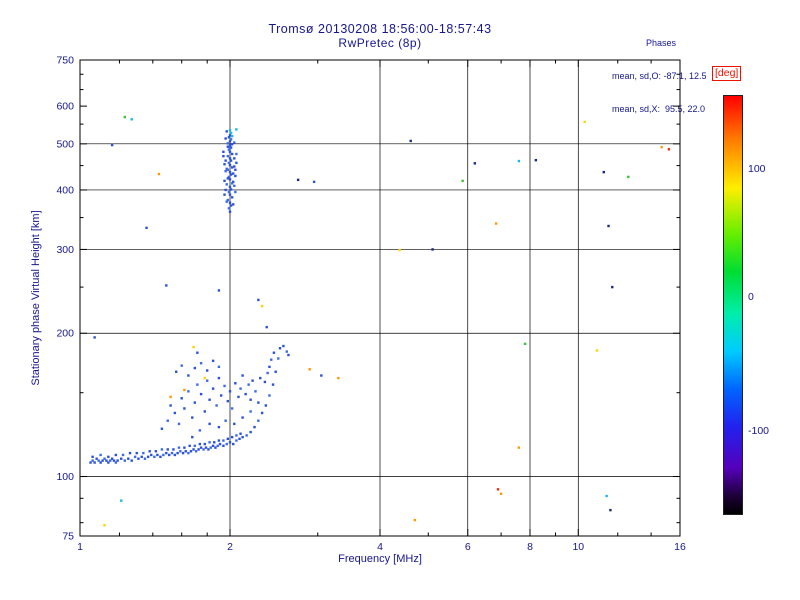  I want to click on x-tick-label: 8, so click(530, 547).